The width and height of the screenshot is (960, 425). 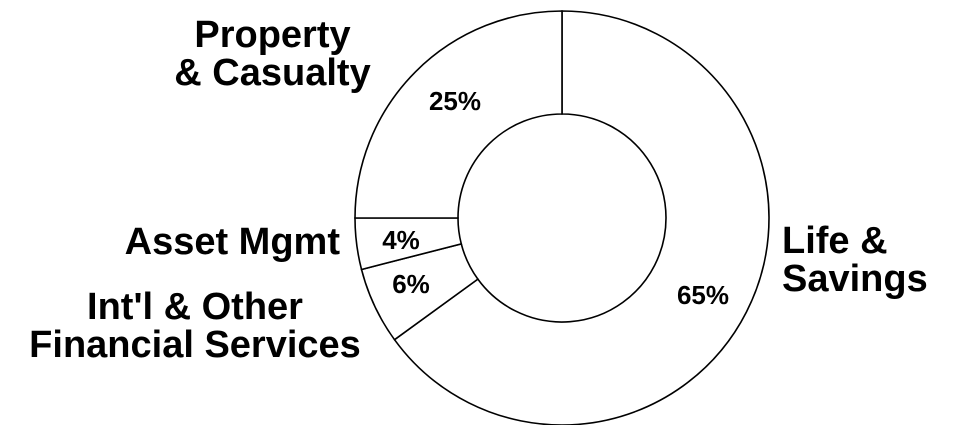 I want to click on slice-value-asset-mgmt: 4%, so click(x=401, y=240).